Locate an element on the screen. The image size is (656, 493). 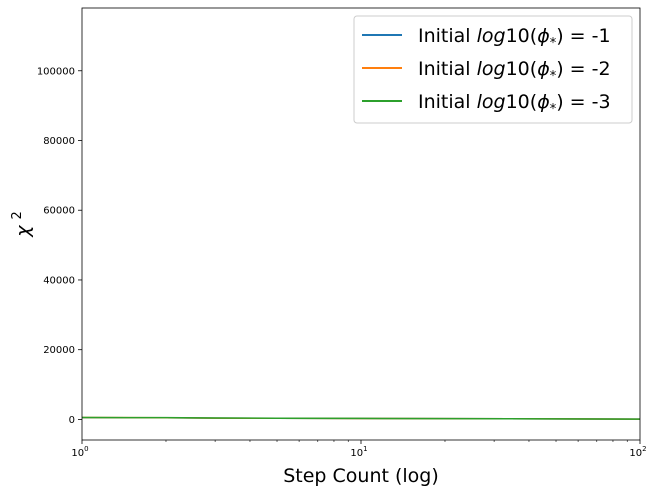
y-tick-label: 40000 is located at coordinates (59, 280).